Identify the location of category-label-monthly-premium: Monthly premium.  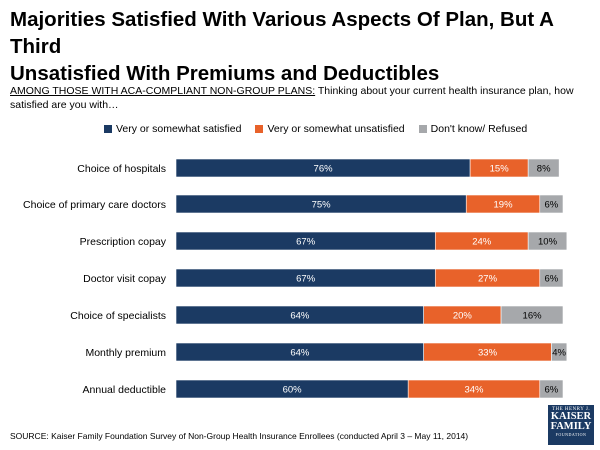
(125, 353).